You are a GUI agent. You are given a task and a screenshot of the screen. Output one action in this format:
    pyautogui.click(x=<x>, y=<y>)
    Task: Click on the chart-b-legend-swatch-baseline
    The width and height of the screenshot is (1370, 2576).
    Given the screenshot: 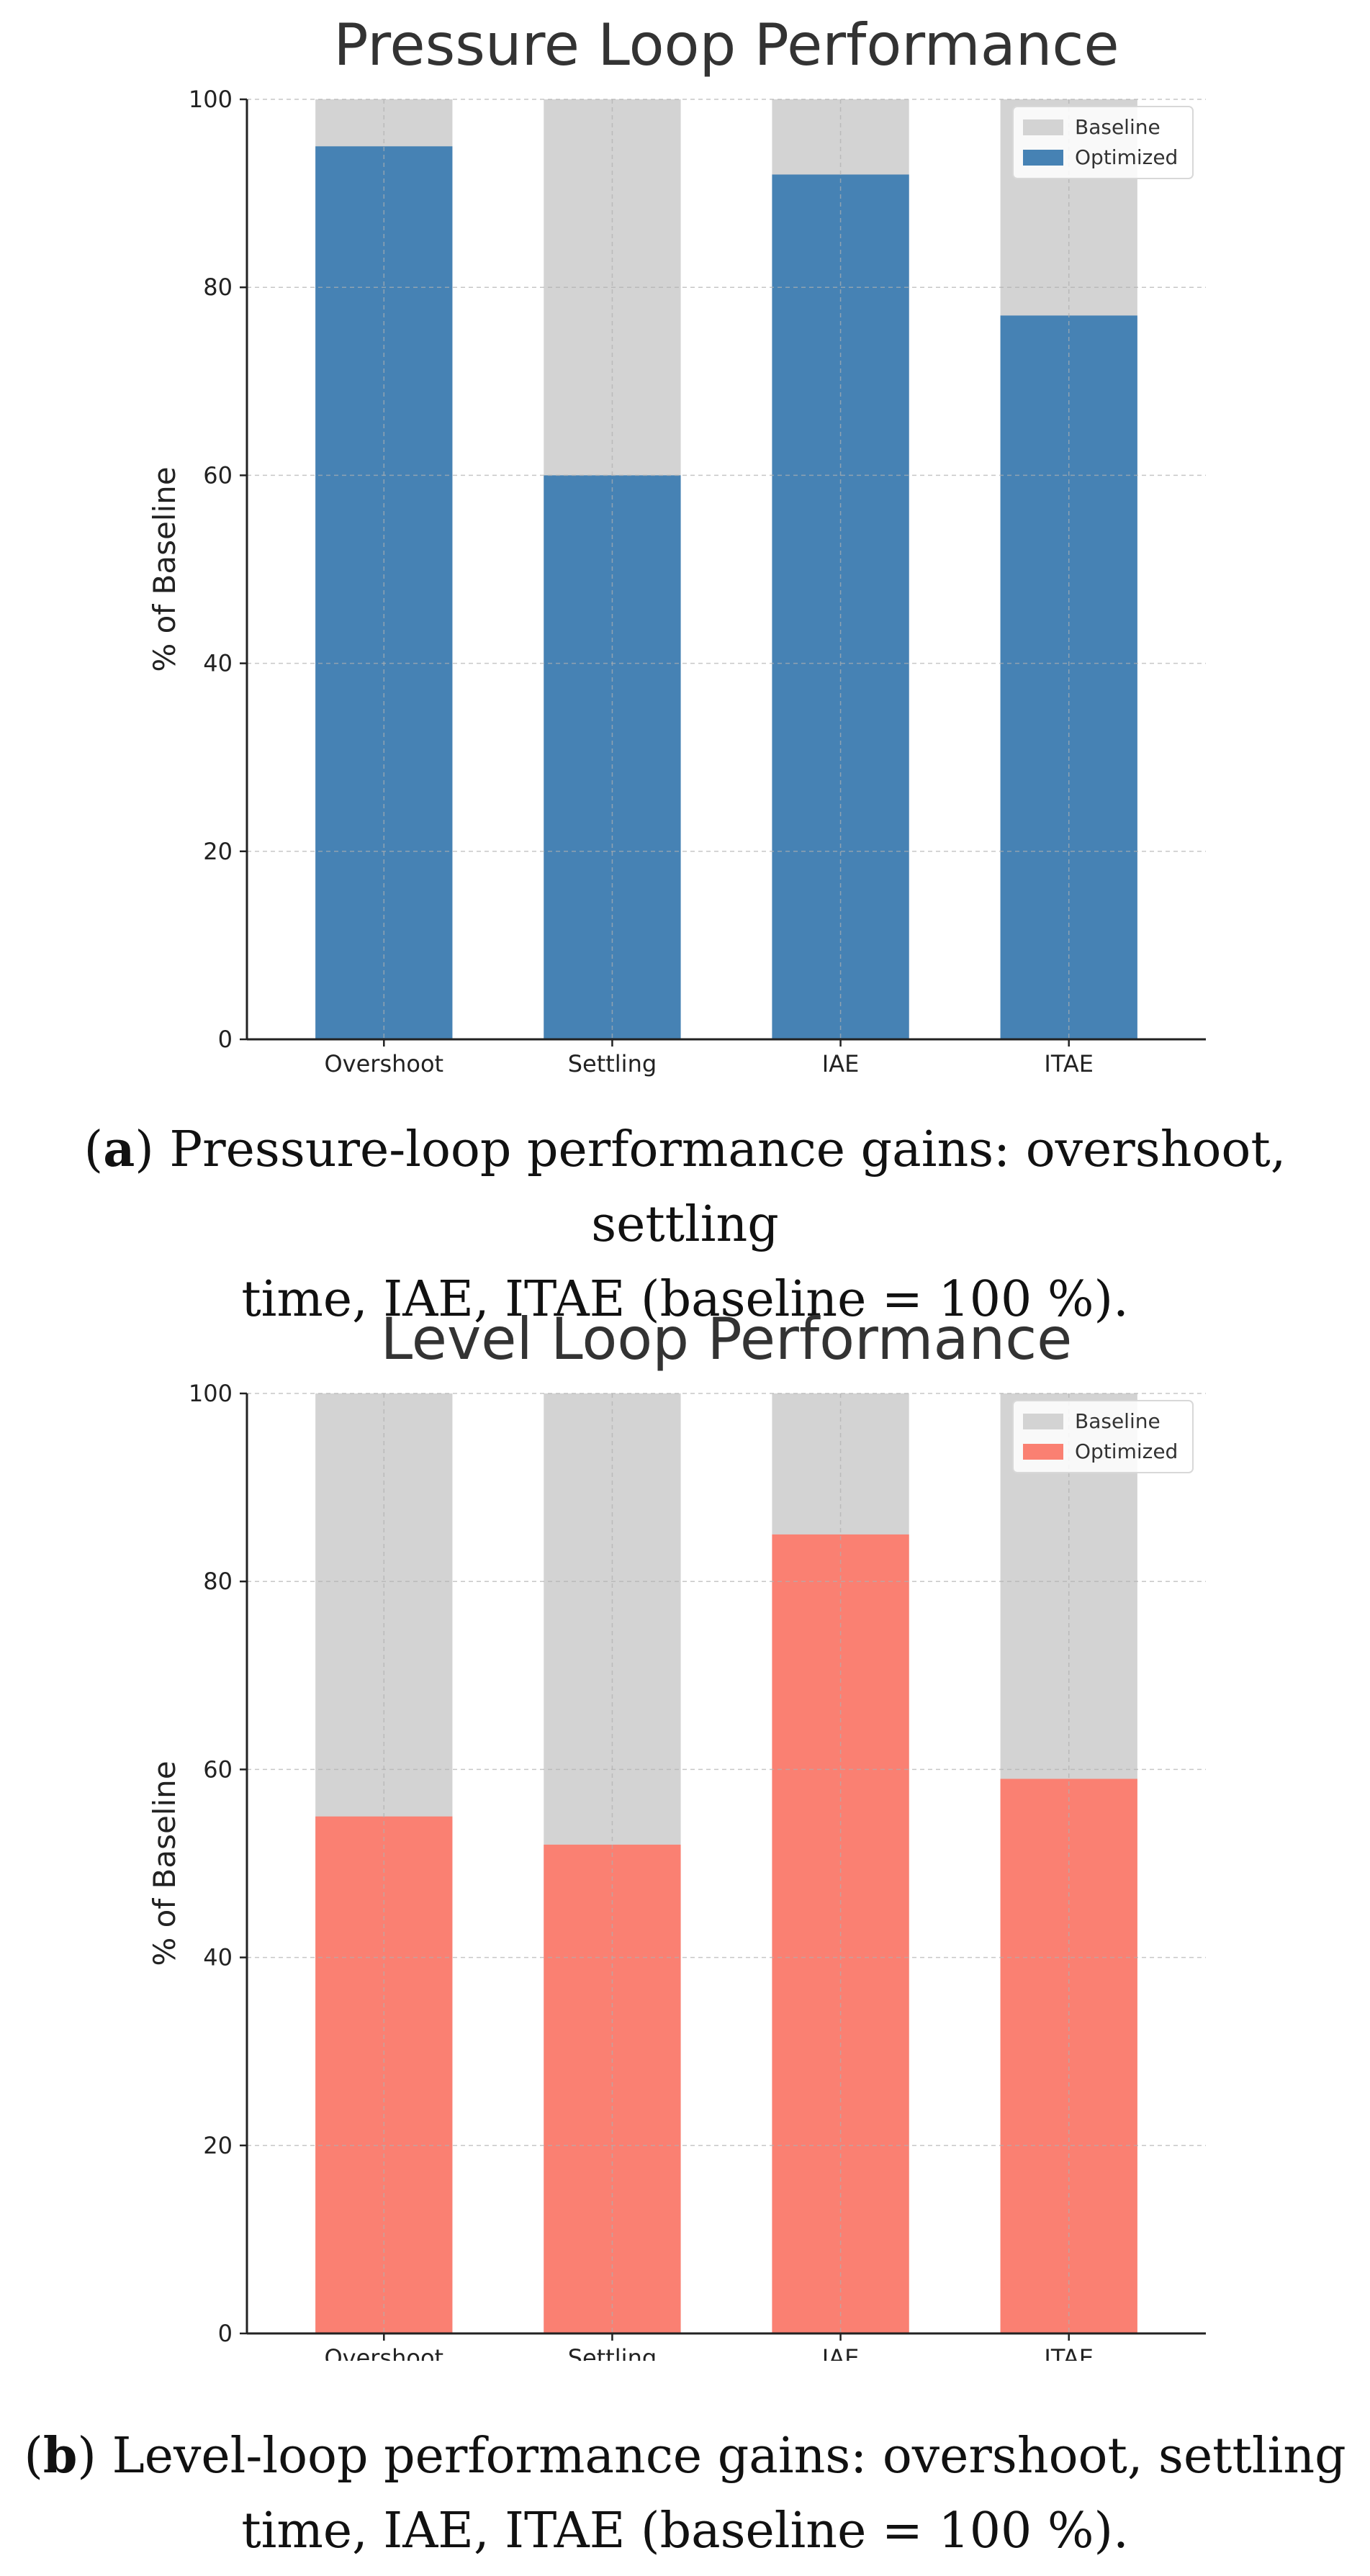 What is the action you would take?
    pyautogui.click(x=1043, y=1421)
    